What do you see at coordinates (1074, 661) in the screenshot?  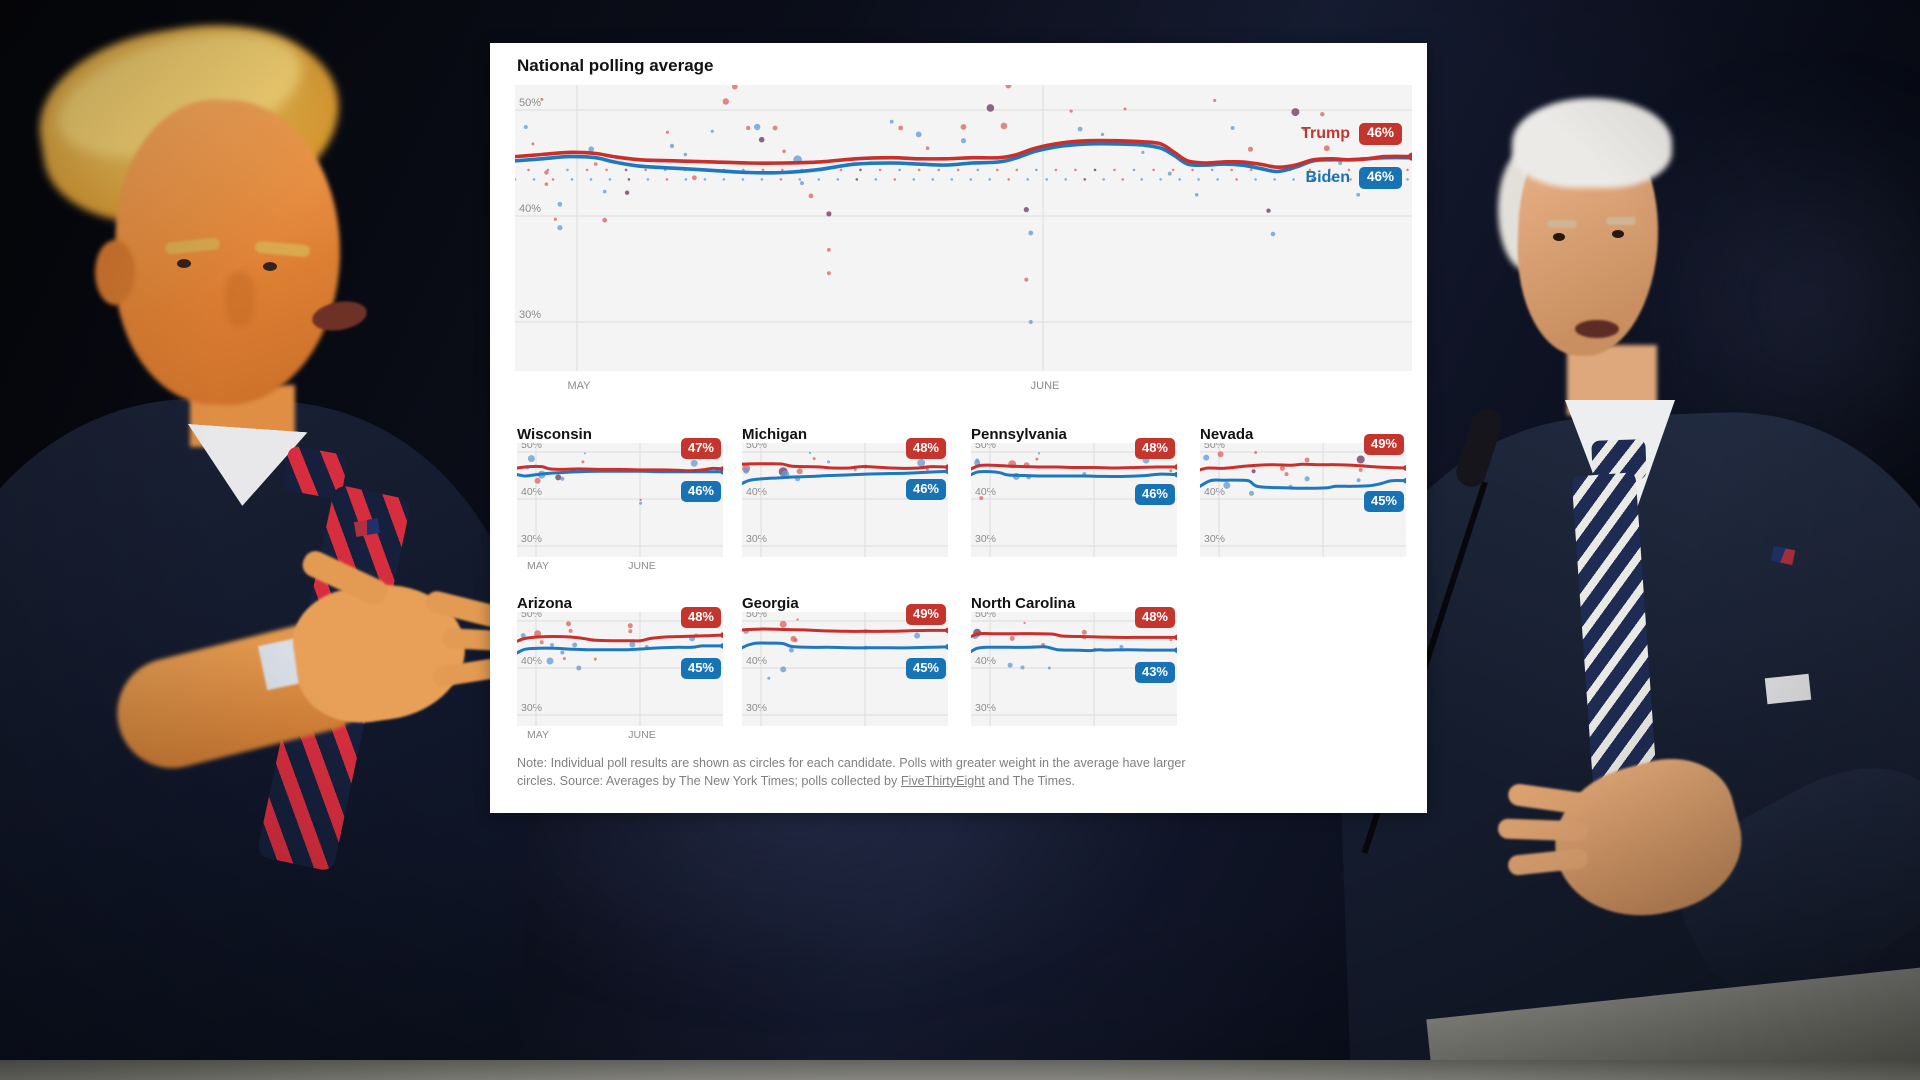 I see `state-chart: North Carolina 50% 40% 30% 48% 43%` at bounding box center [1074, 661].